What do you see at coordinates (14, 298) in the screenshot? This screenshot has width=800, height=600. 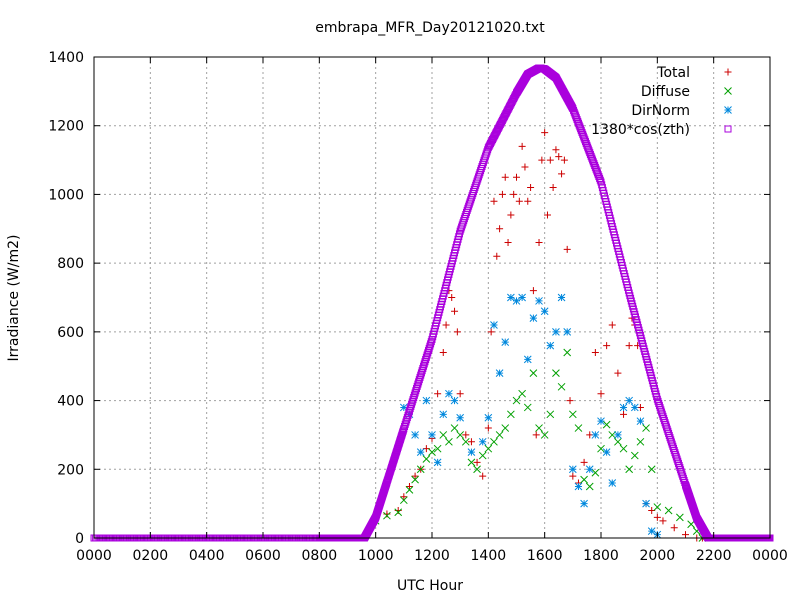 I see `y-axis-label: Irradiance (W/m2)` at bounding box center [14, 298].